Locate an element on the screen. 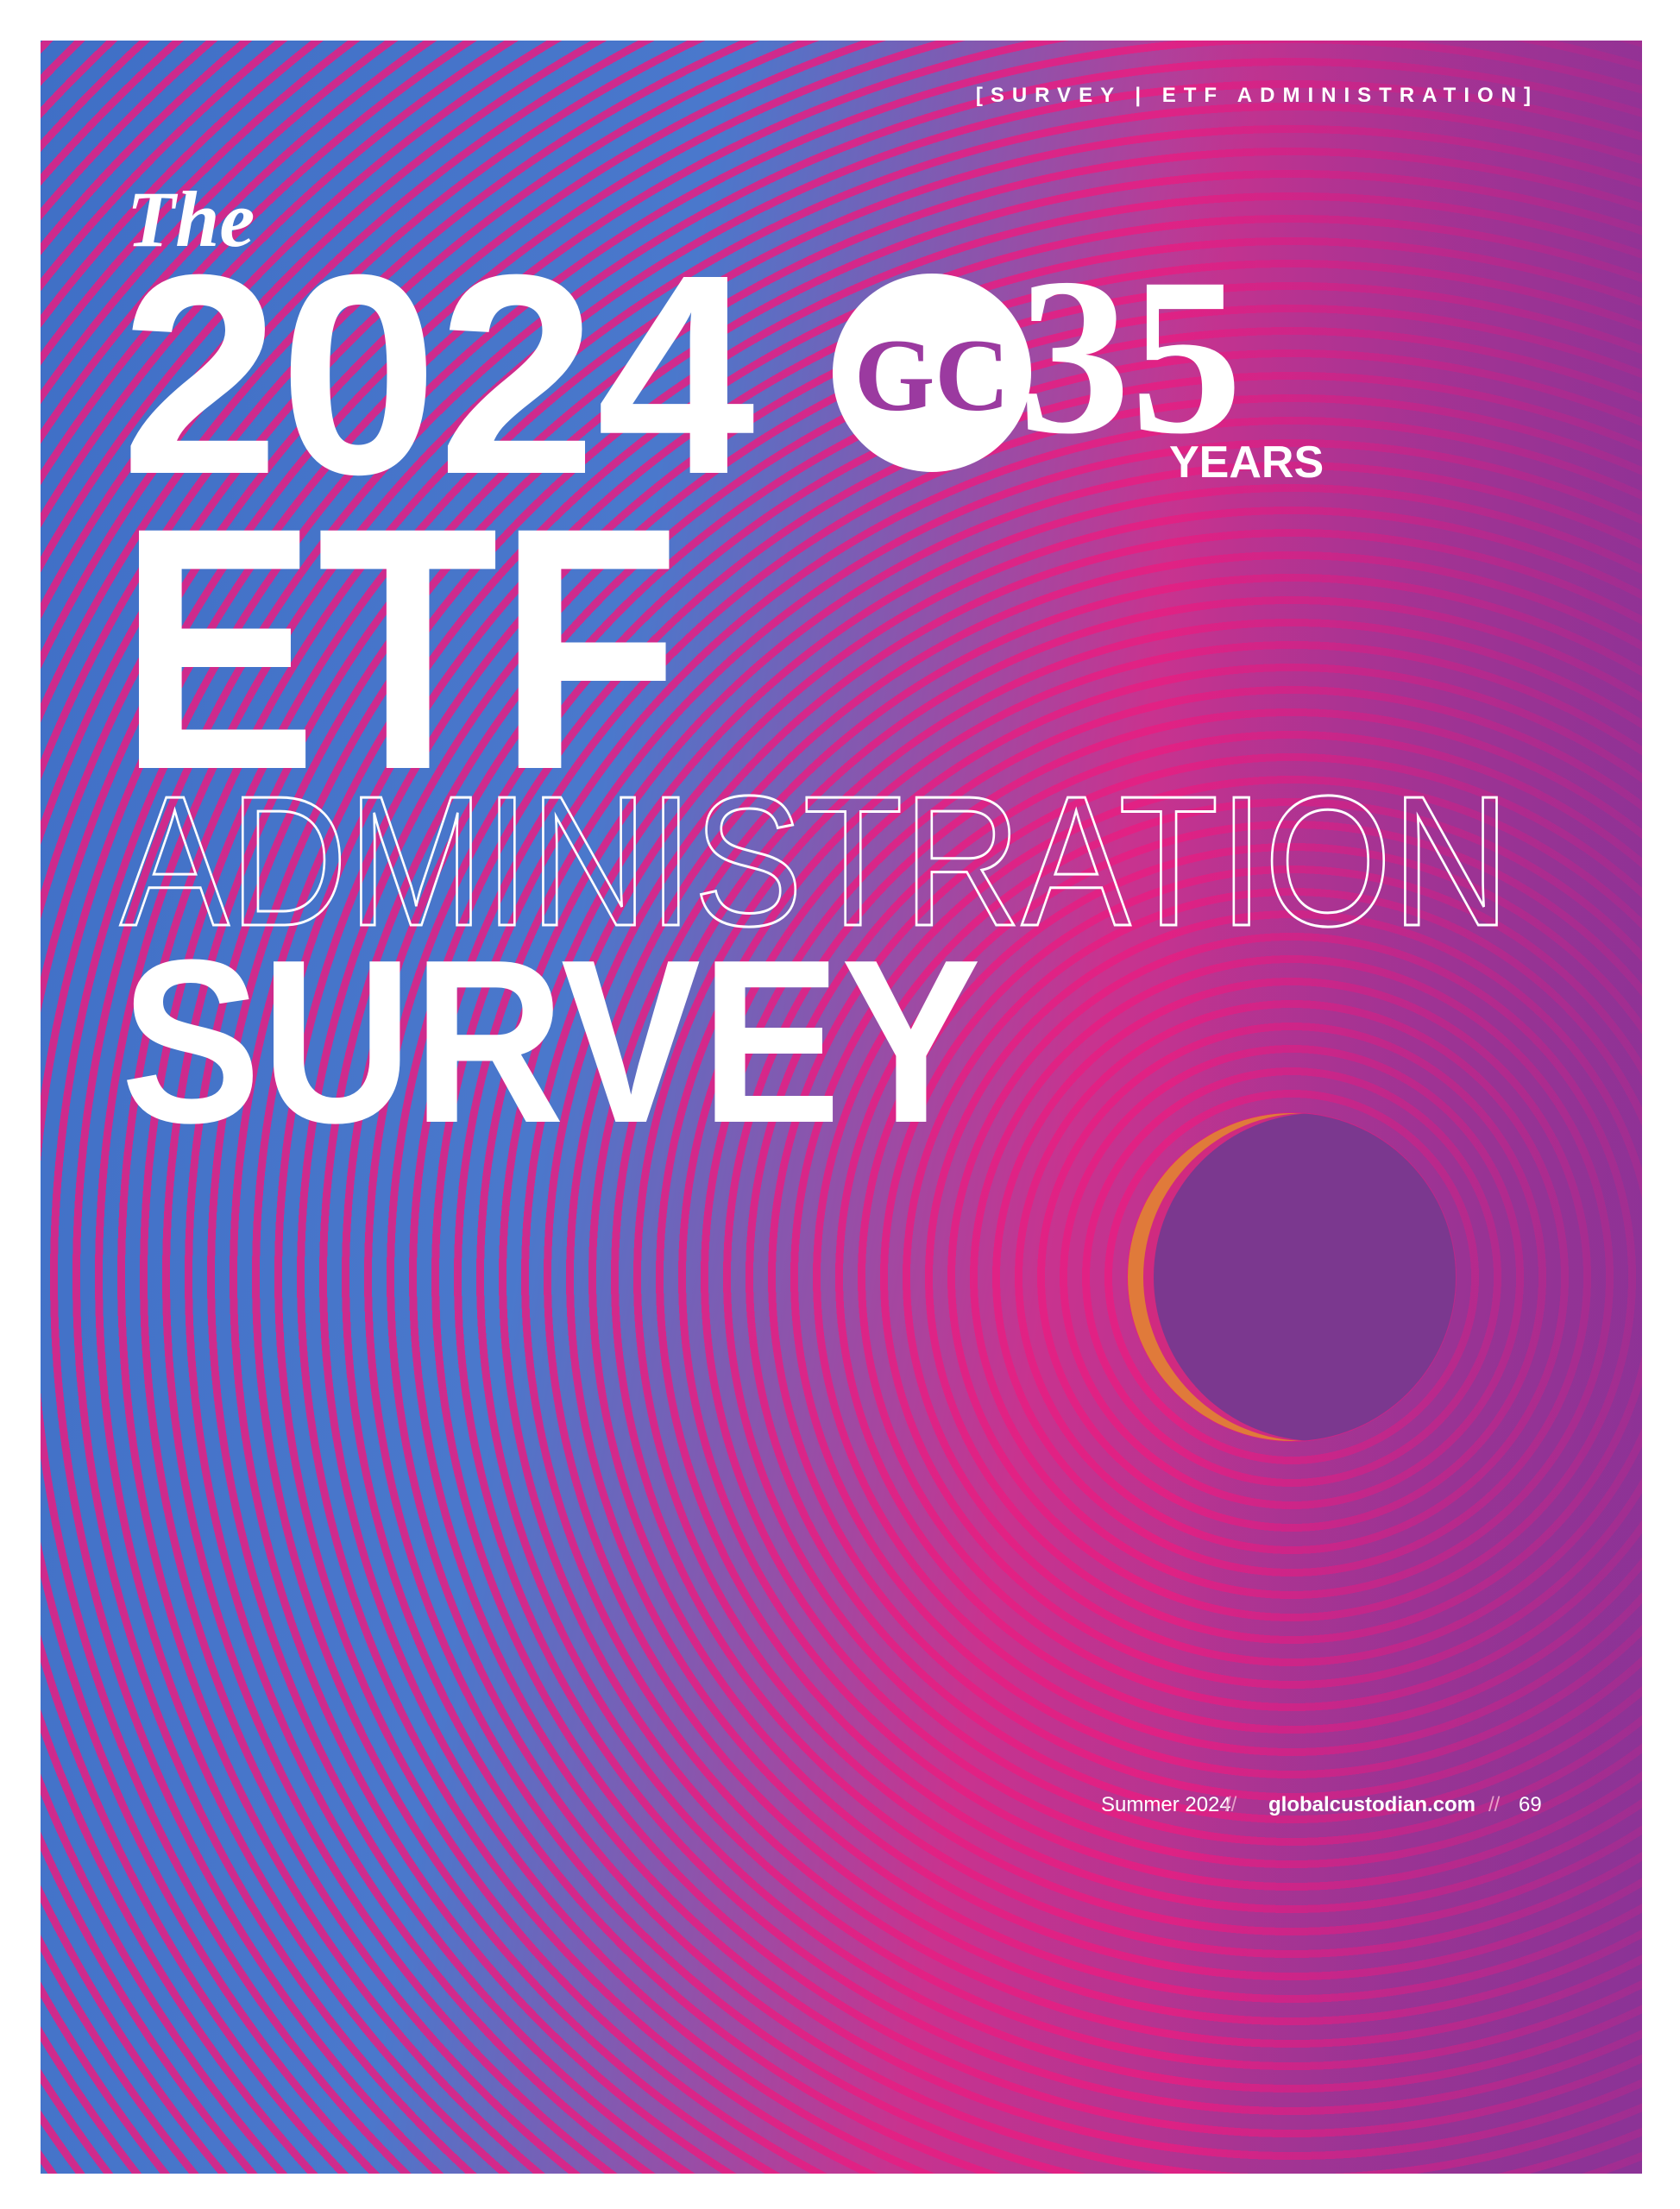 The width and height of the screenshot is (1680, 2209). center-circle is located at coordinates (1292, 1277).